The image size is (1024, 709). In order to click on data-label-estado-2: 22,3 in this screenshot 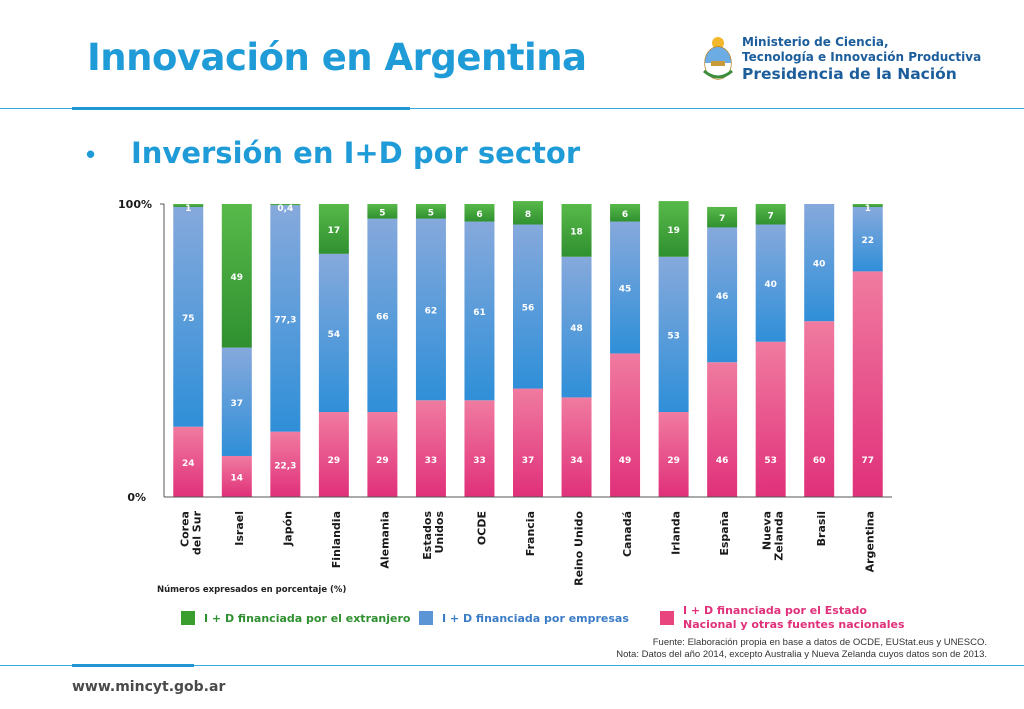, I will do `click(285, 466)`.